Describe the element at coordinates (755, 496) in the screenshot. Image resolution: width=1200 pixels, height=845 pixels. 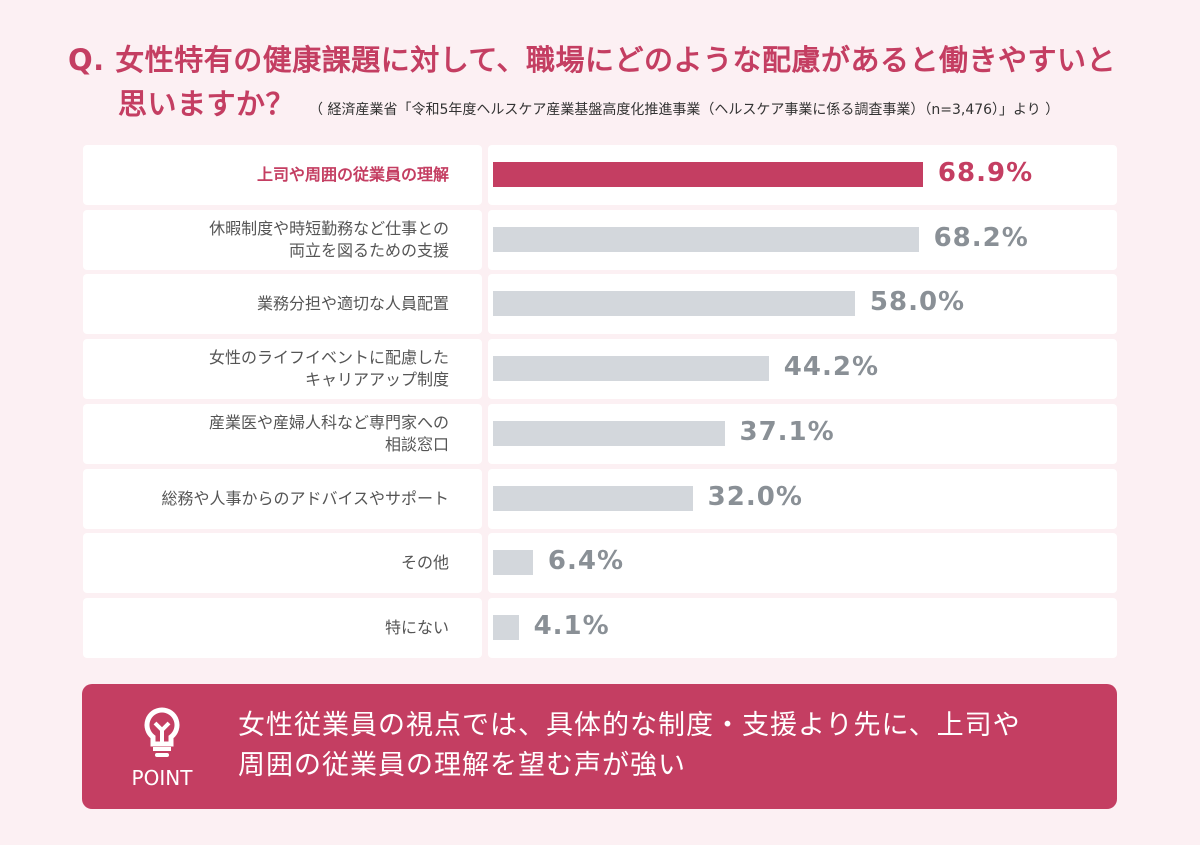
I see `value-label: 32.0%` at that location.